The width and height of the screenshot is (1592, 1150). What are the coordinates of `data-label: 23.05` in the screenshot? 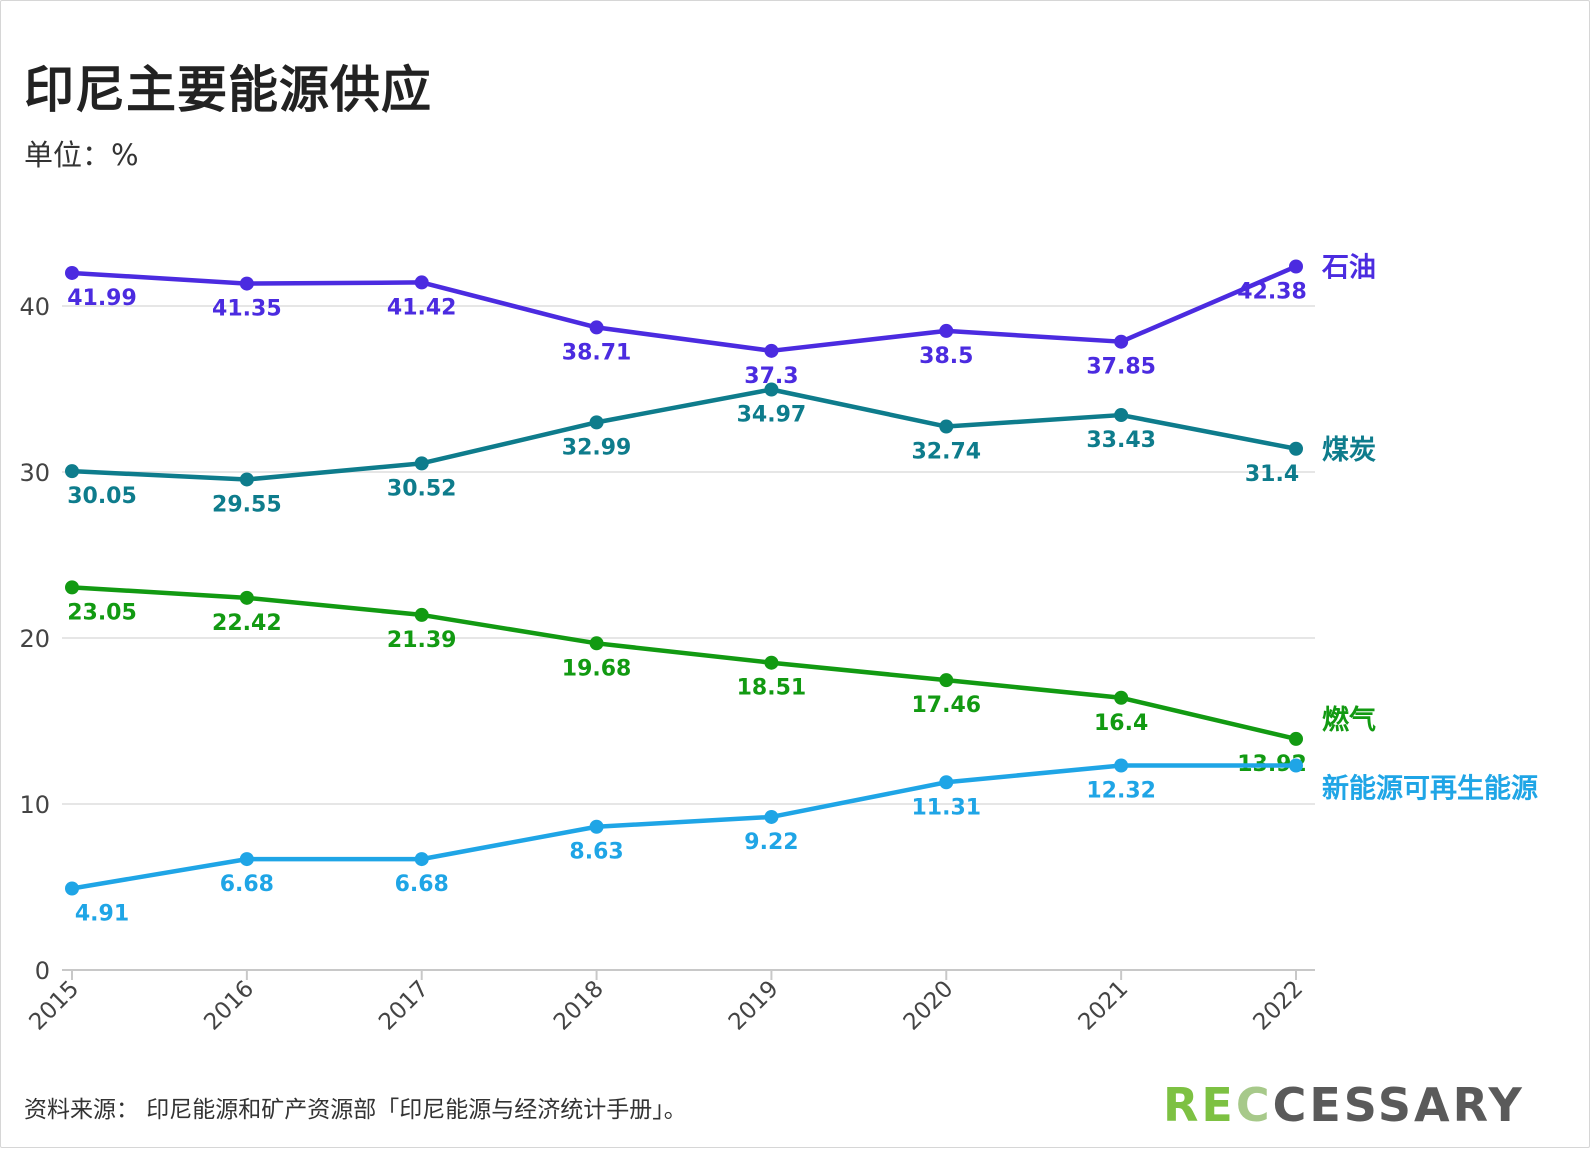 It's located at (102, 612).